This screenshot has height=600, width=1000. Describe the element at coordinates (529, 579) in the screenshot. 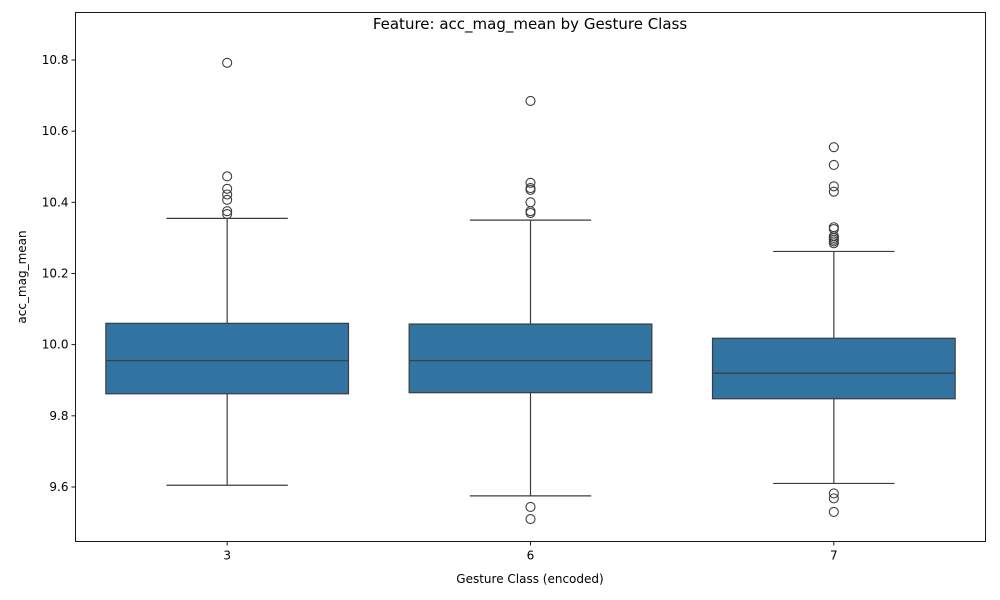

I see `x-axis-label: Gesture Class (encoded)` at that location.